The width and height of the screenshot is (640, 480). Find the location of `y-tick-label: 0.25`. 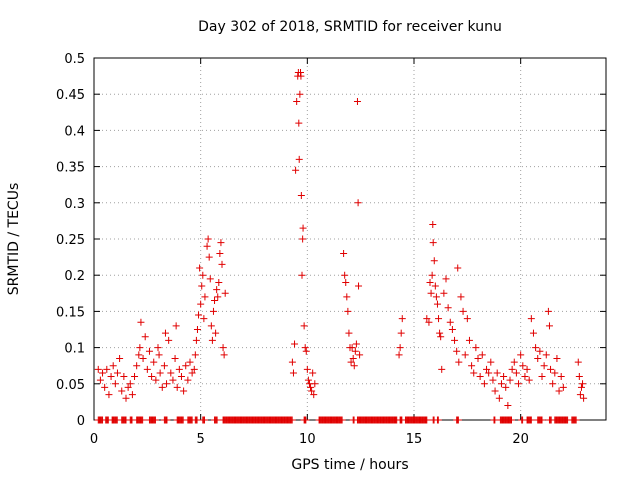

y-tick-label: 0.25 is located at coordinates (70, 240).